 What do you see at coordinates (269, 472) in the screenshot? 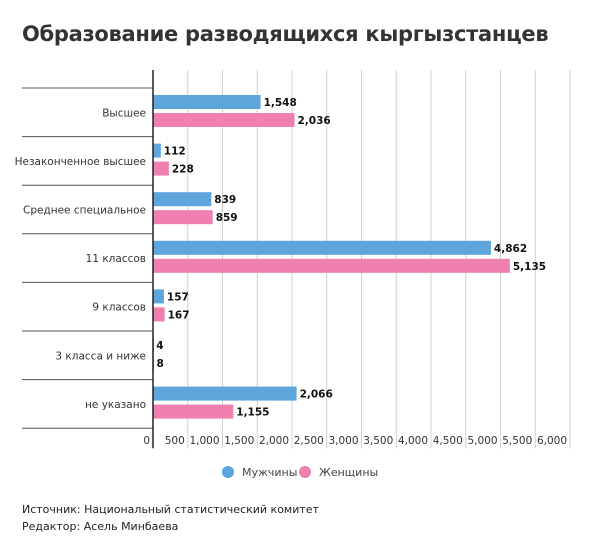
I see `legend-label: Мужчины` at bounding box center [269, 472].